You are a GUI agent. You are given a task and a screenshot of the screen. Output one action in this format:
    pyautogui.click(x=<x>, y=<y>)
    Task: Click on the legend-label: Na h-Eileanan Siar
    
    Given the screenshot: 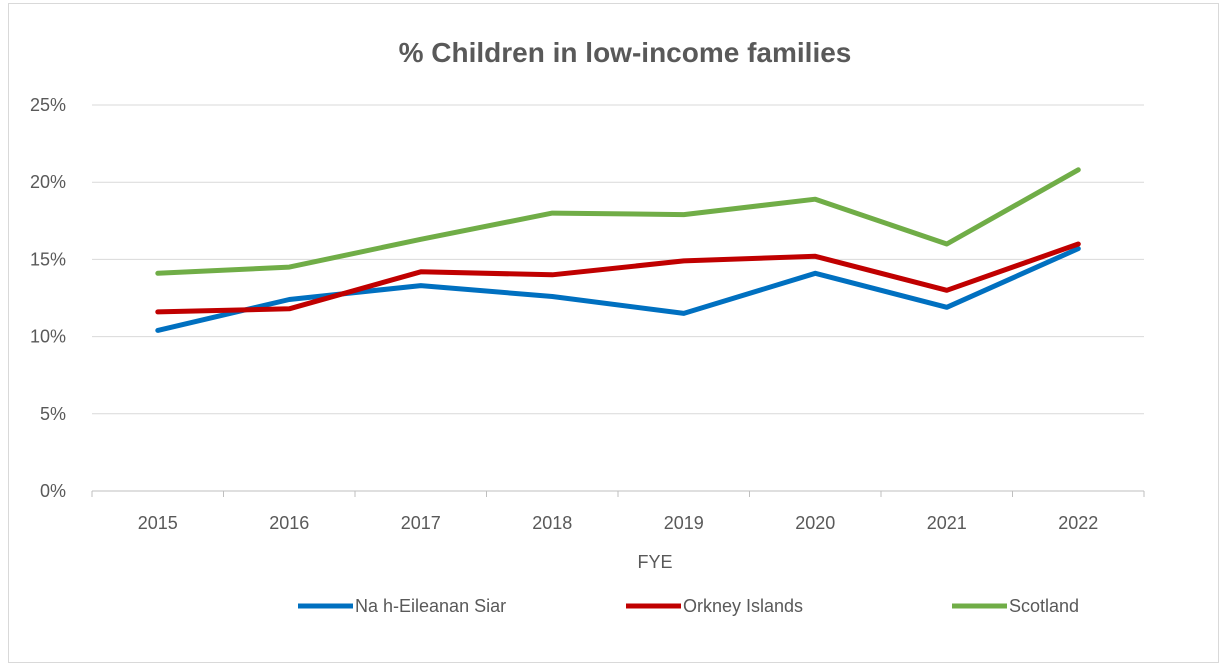 What is the action you would take?
    pyautogui.click(x=430, y=606)
    